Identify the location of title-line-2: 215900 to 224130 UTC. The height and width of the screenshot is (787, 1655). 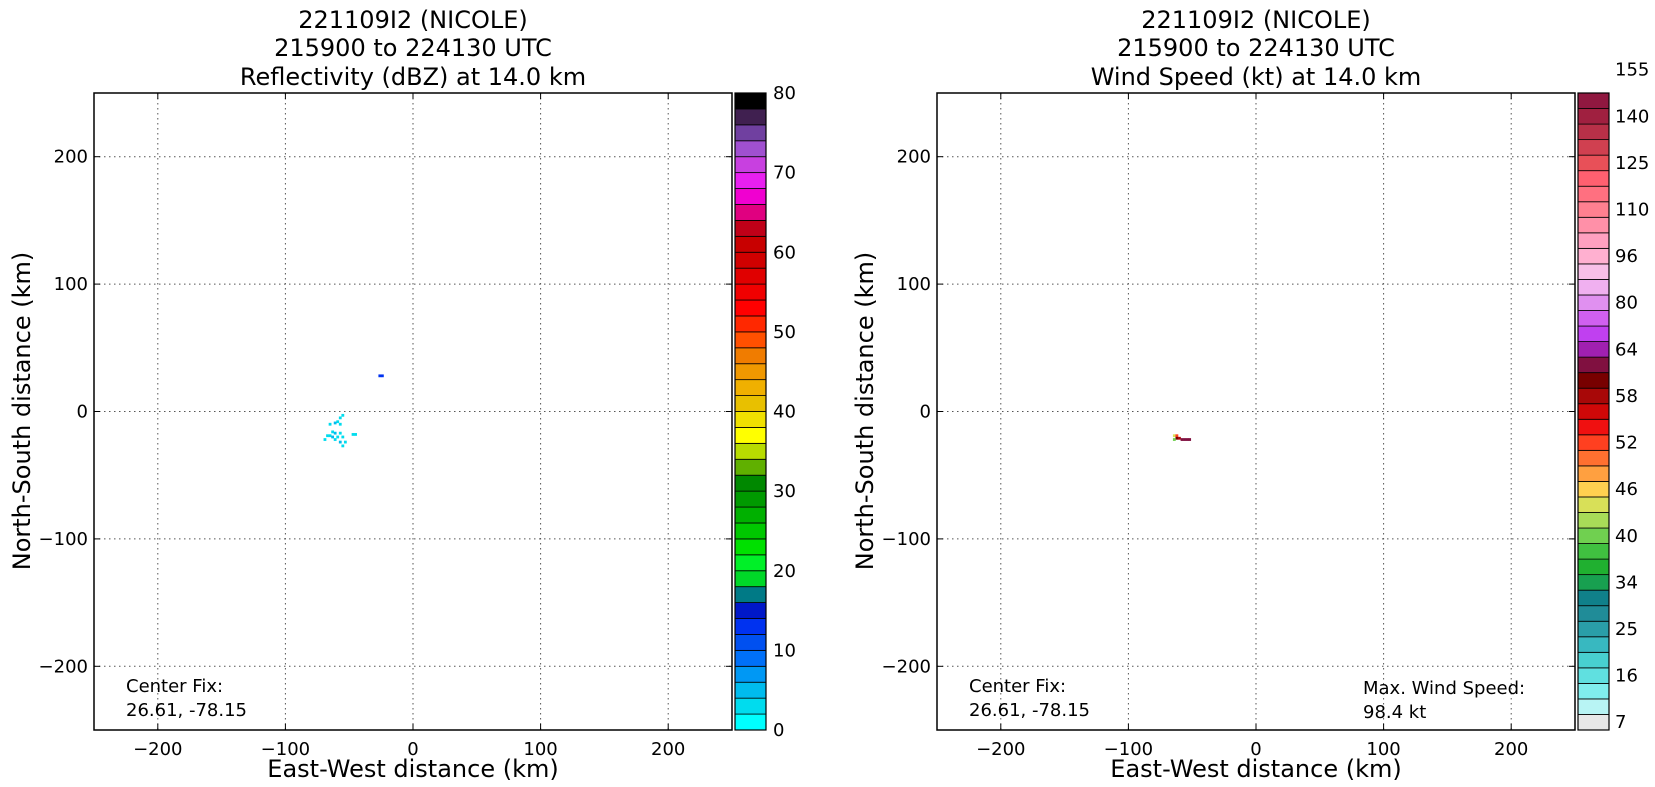
(1256, 48).